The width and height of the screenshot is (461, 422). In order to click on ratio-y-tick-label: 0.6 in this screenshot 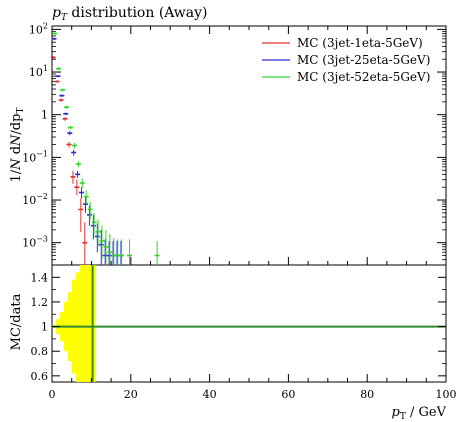, I will do `click(40, 376)`.